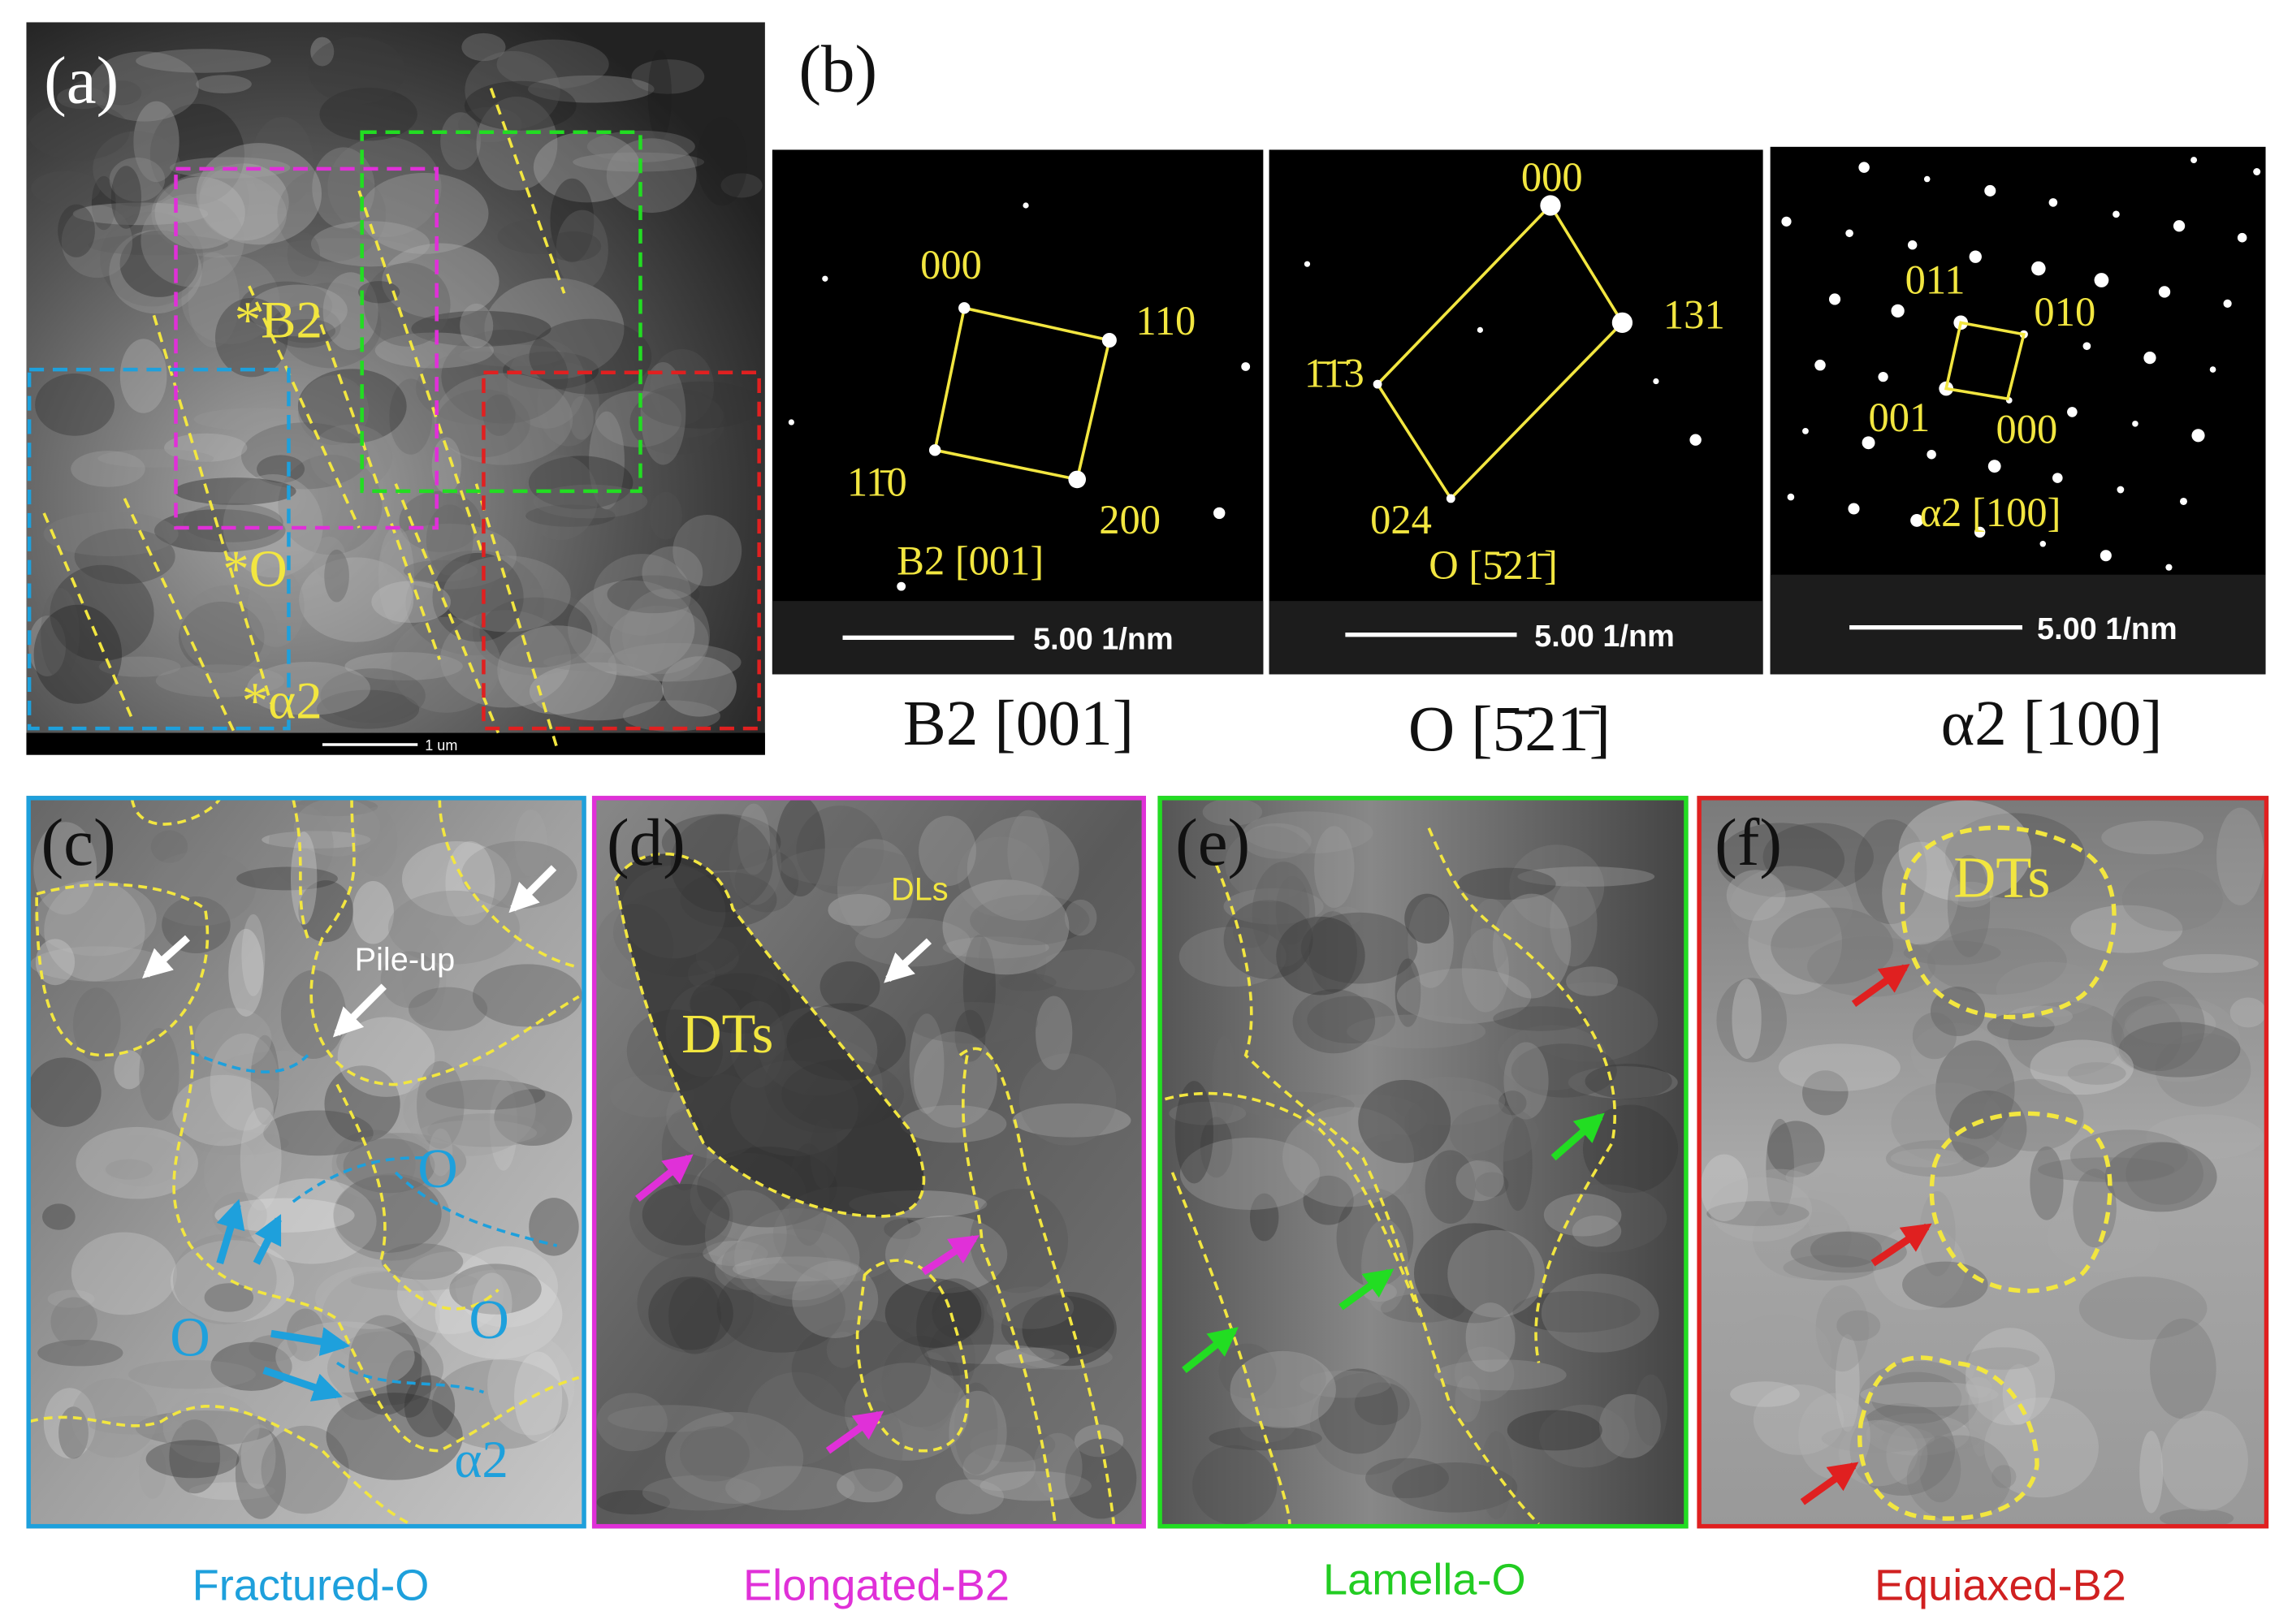  I want to click on pattern-caption: α2 [100], so click(2052, 723).